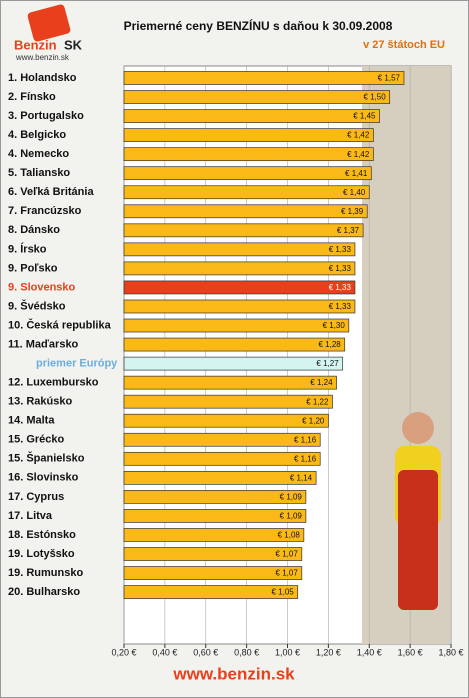 Image resolution: width=469 pixels, height=698 pixels. What do you see at coordinates (46, 458) in the screenshot?
I see `y-tick-label: 15. Španielsko` at bounding box center [46, 458].